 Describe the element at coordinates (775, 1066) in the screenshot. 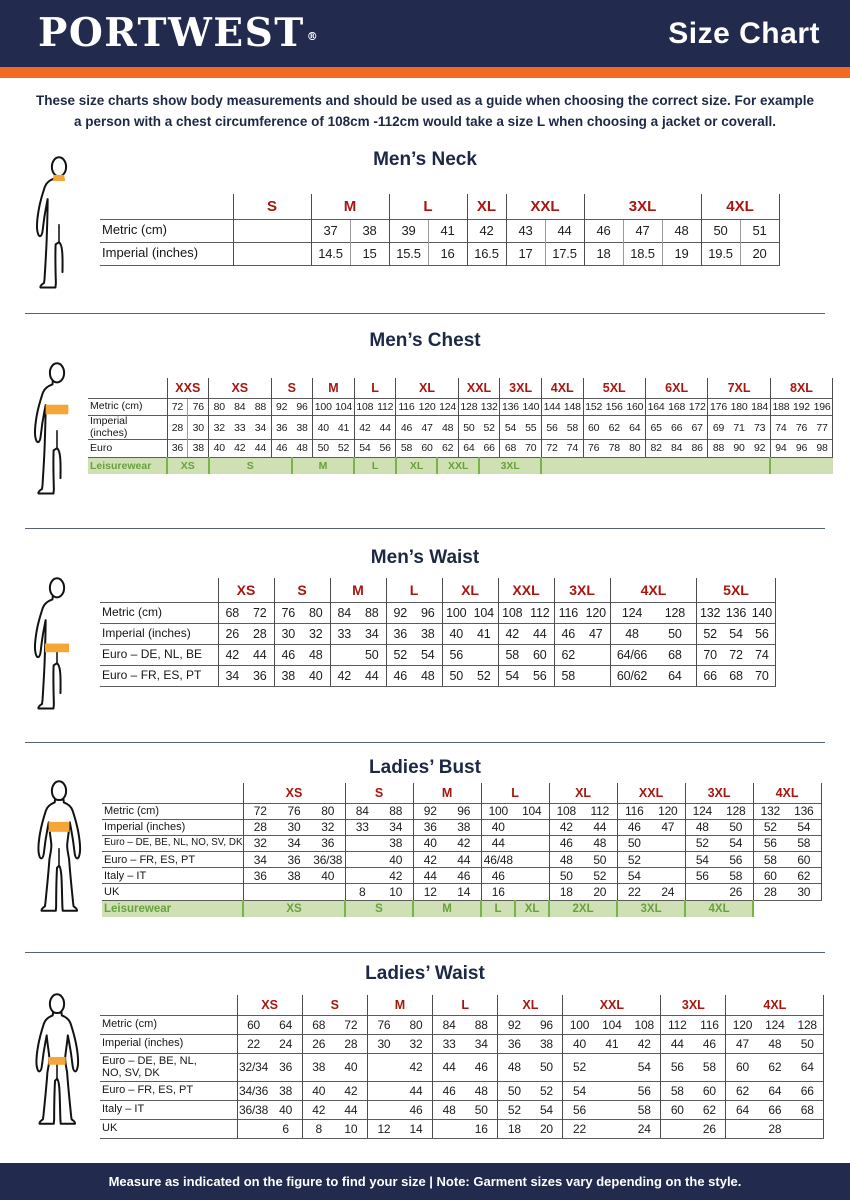

I see `size-cell: 62` at that location.